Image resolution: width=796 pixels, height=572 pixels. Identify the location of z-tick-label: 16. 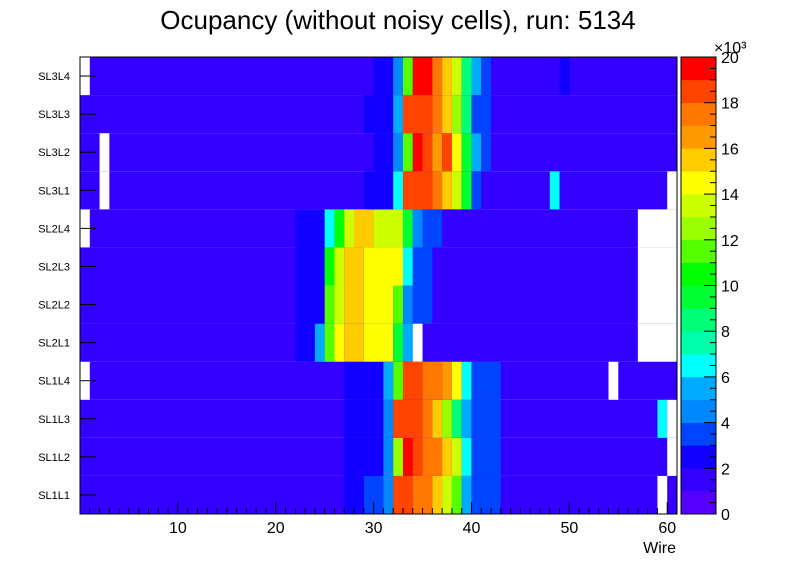
(730, 149).